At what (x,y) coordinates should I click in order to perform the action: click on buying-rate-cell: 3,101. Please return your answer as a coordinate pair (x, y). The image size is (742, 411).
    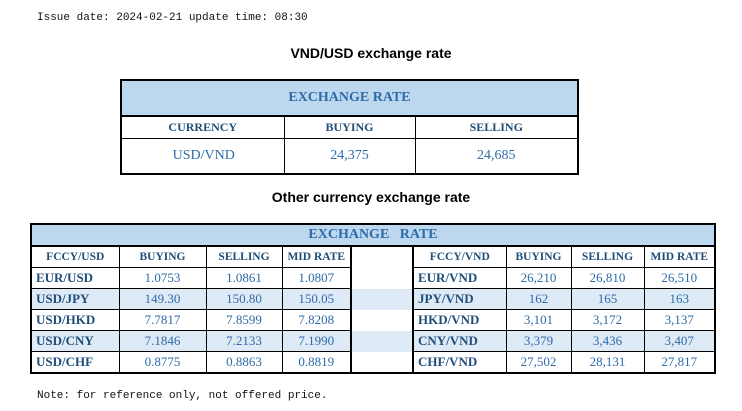
    Looking at the image, I should click on (538, 320).